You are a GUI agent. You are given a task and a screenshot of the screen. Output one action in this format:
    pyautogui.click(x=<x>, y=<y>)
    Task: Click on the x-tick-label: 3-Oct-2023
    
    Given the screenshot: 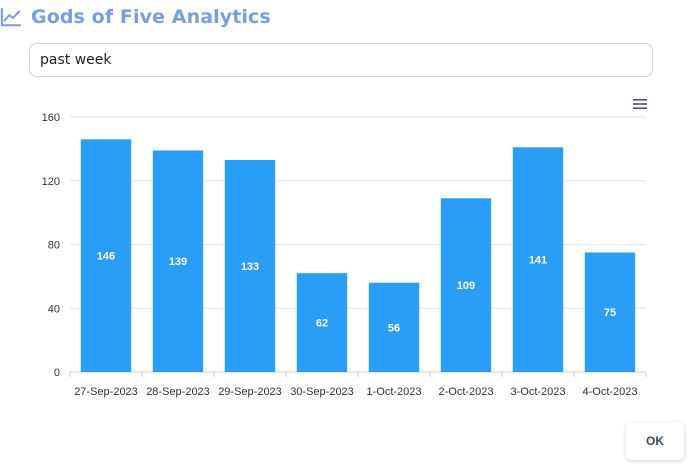 What is the action you would take?
    pyautogui.click(x=537, y=392)
    